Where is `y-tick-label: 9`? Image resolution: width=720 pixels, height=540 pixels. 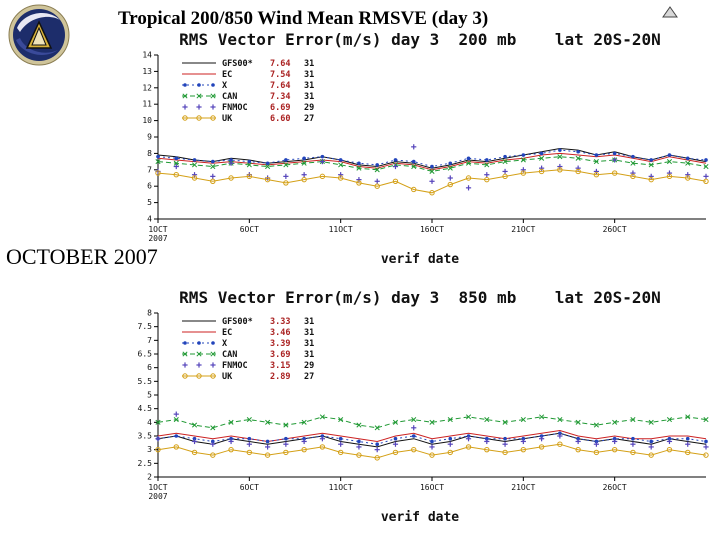
y-tick-label: 9 is located at coordinates (149, 137).